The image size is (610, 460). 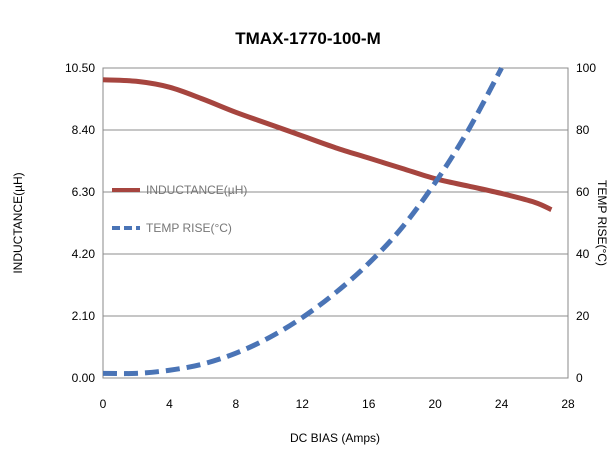 I want to click on y-right-tick-label: 80, so click(x=583, y=130).